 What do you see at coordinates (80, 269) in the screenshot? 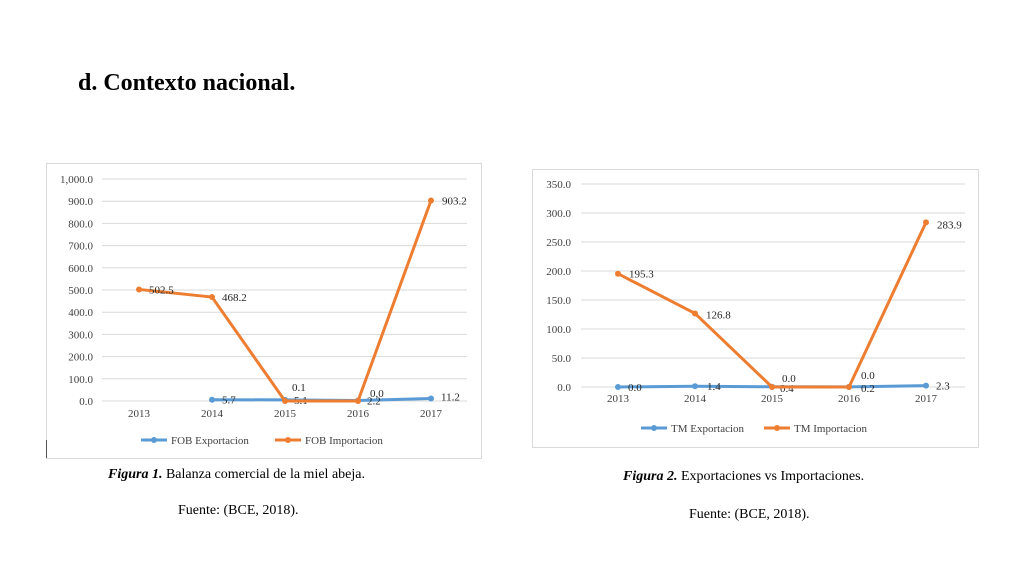
I see `y-tick-label: 600.0` at bounding box center [80, 269].